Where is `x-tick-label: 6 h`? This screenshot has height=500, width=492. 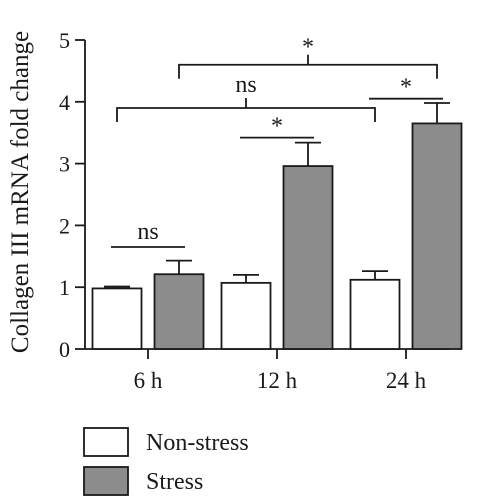 x-tick-label: 6 h is located at coordinates (148, 380).